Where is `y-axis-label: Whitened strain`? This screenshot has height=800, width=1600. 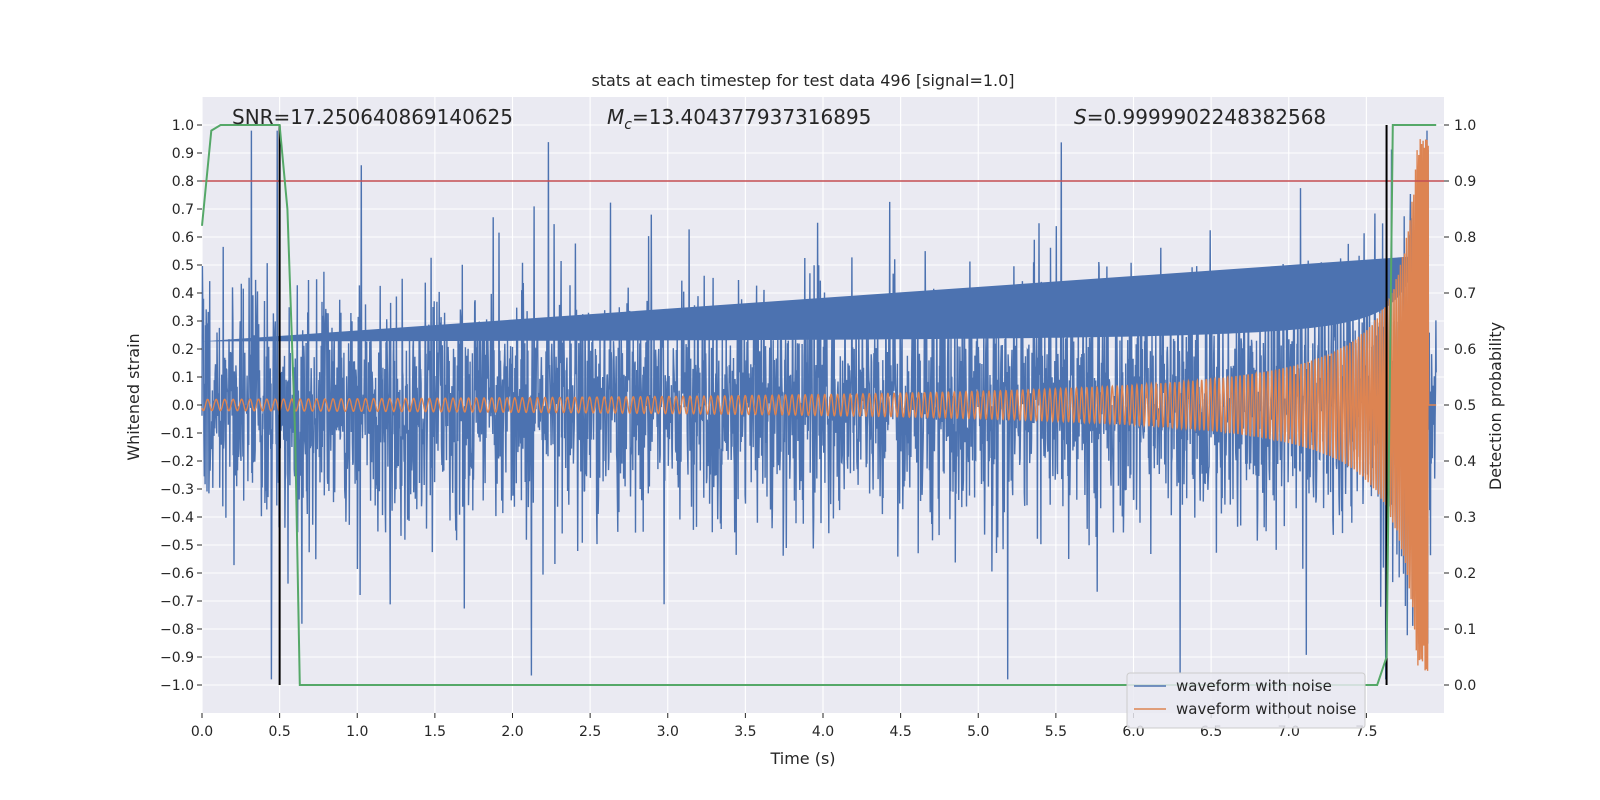
y-axis-label: Whitened strain is located at coordinates (133, 396).